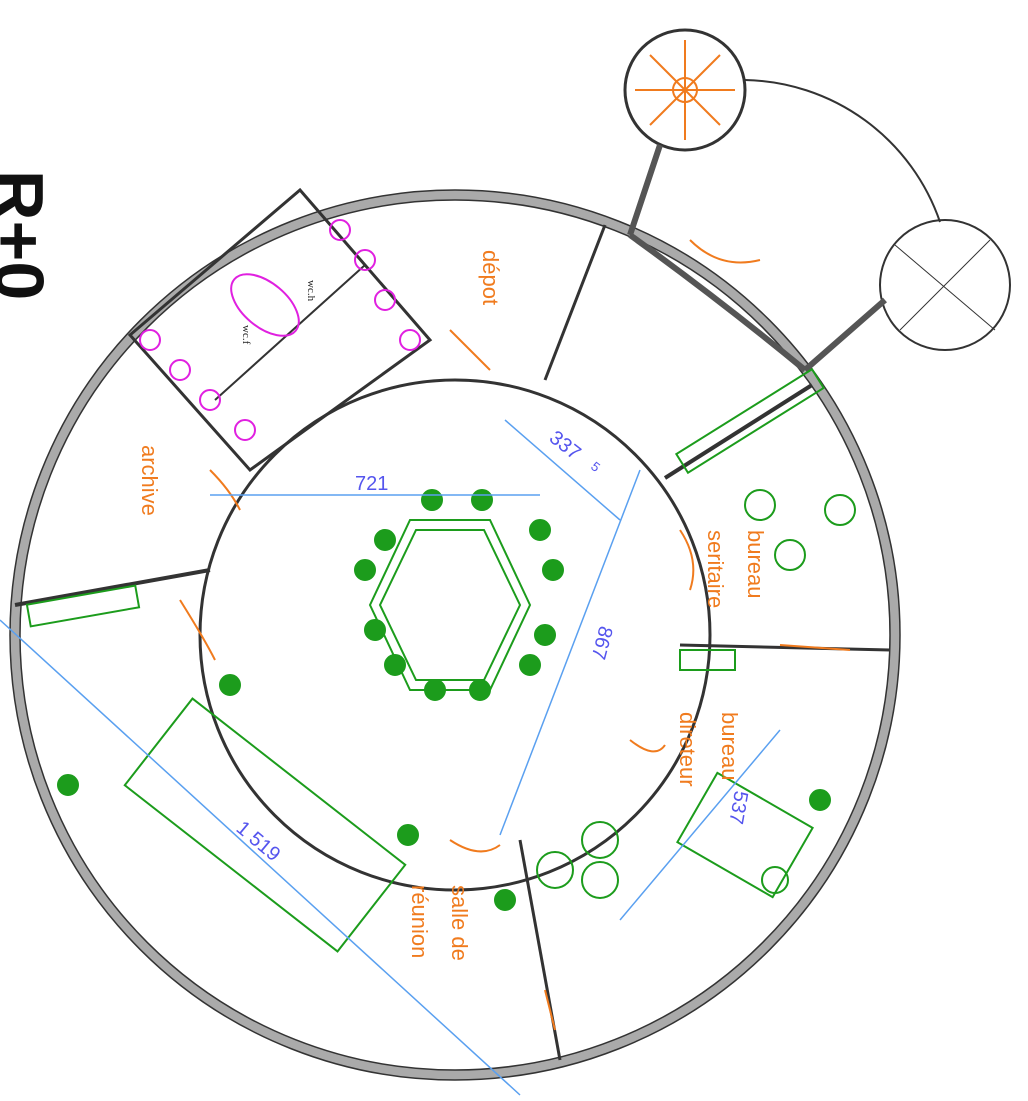  Describe the element at coordinates (685, 90) in the screenshot. I see `stair` at that location.